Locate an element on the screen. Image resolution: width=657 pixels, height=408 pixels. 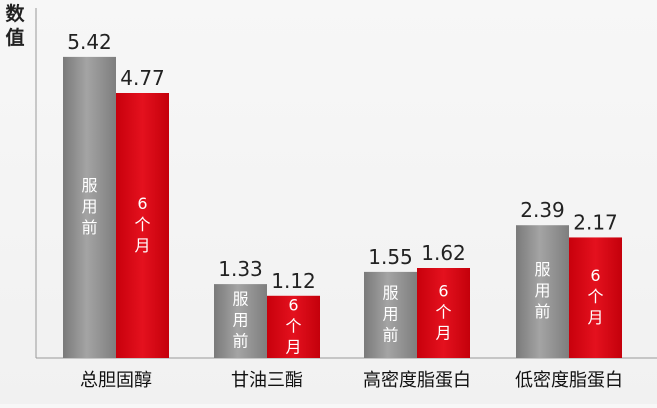
y-axis-label: 数值 is located at coordinates (15, 25).